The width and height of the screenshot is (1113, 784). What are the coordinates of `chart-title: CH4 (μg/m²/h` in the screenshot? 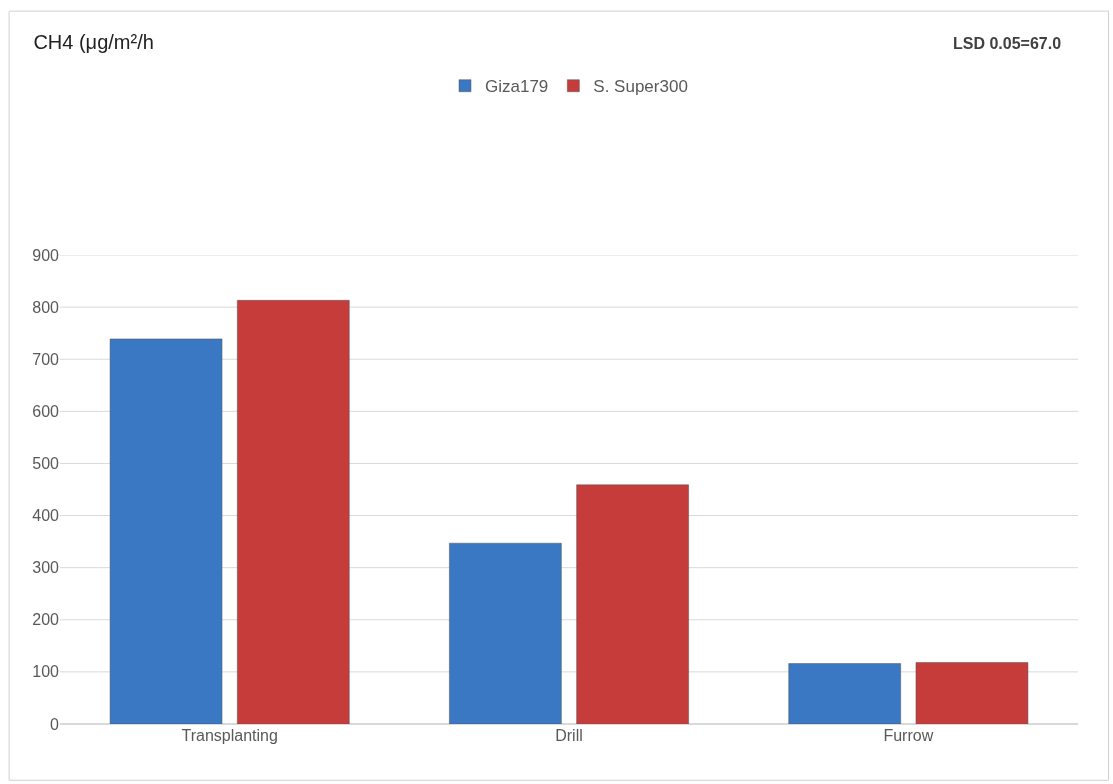 It's located at (93, 42).